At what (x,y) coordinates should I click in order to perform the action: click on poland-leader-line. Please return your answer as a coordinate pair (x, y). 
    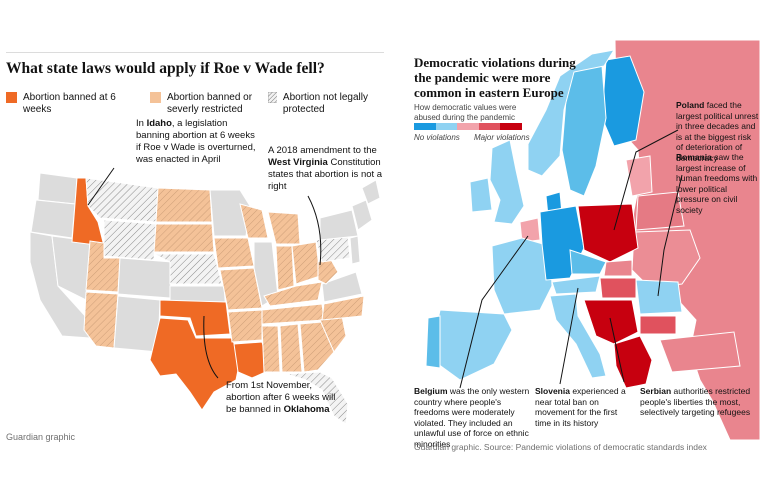
    Looking at the image, I should click on (646, 180).